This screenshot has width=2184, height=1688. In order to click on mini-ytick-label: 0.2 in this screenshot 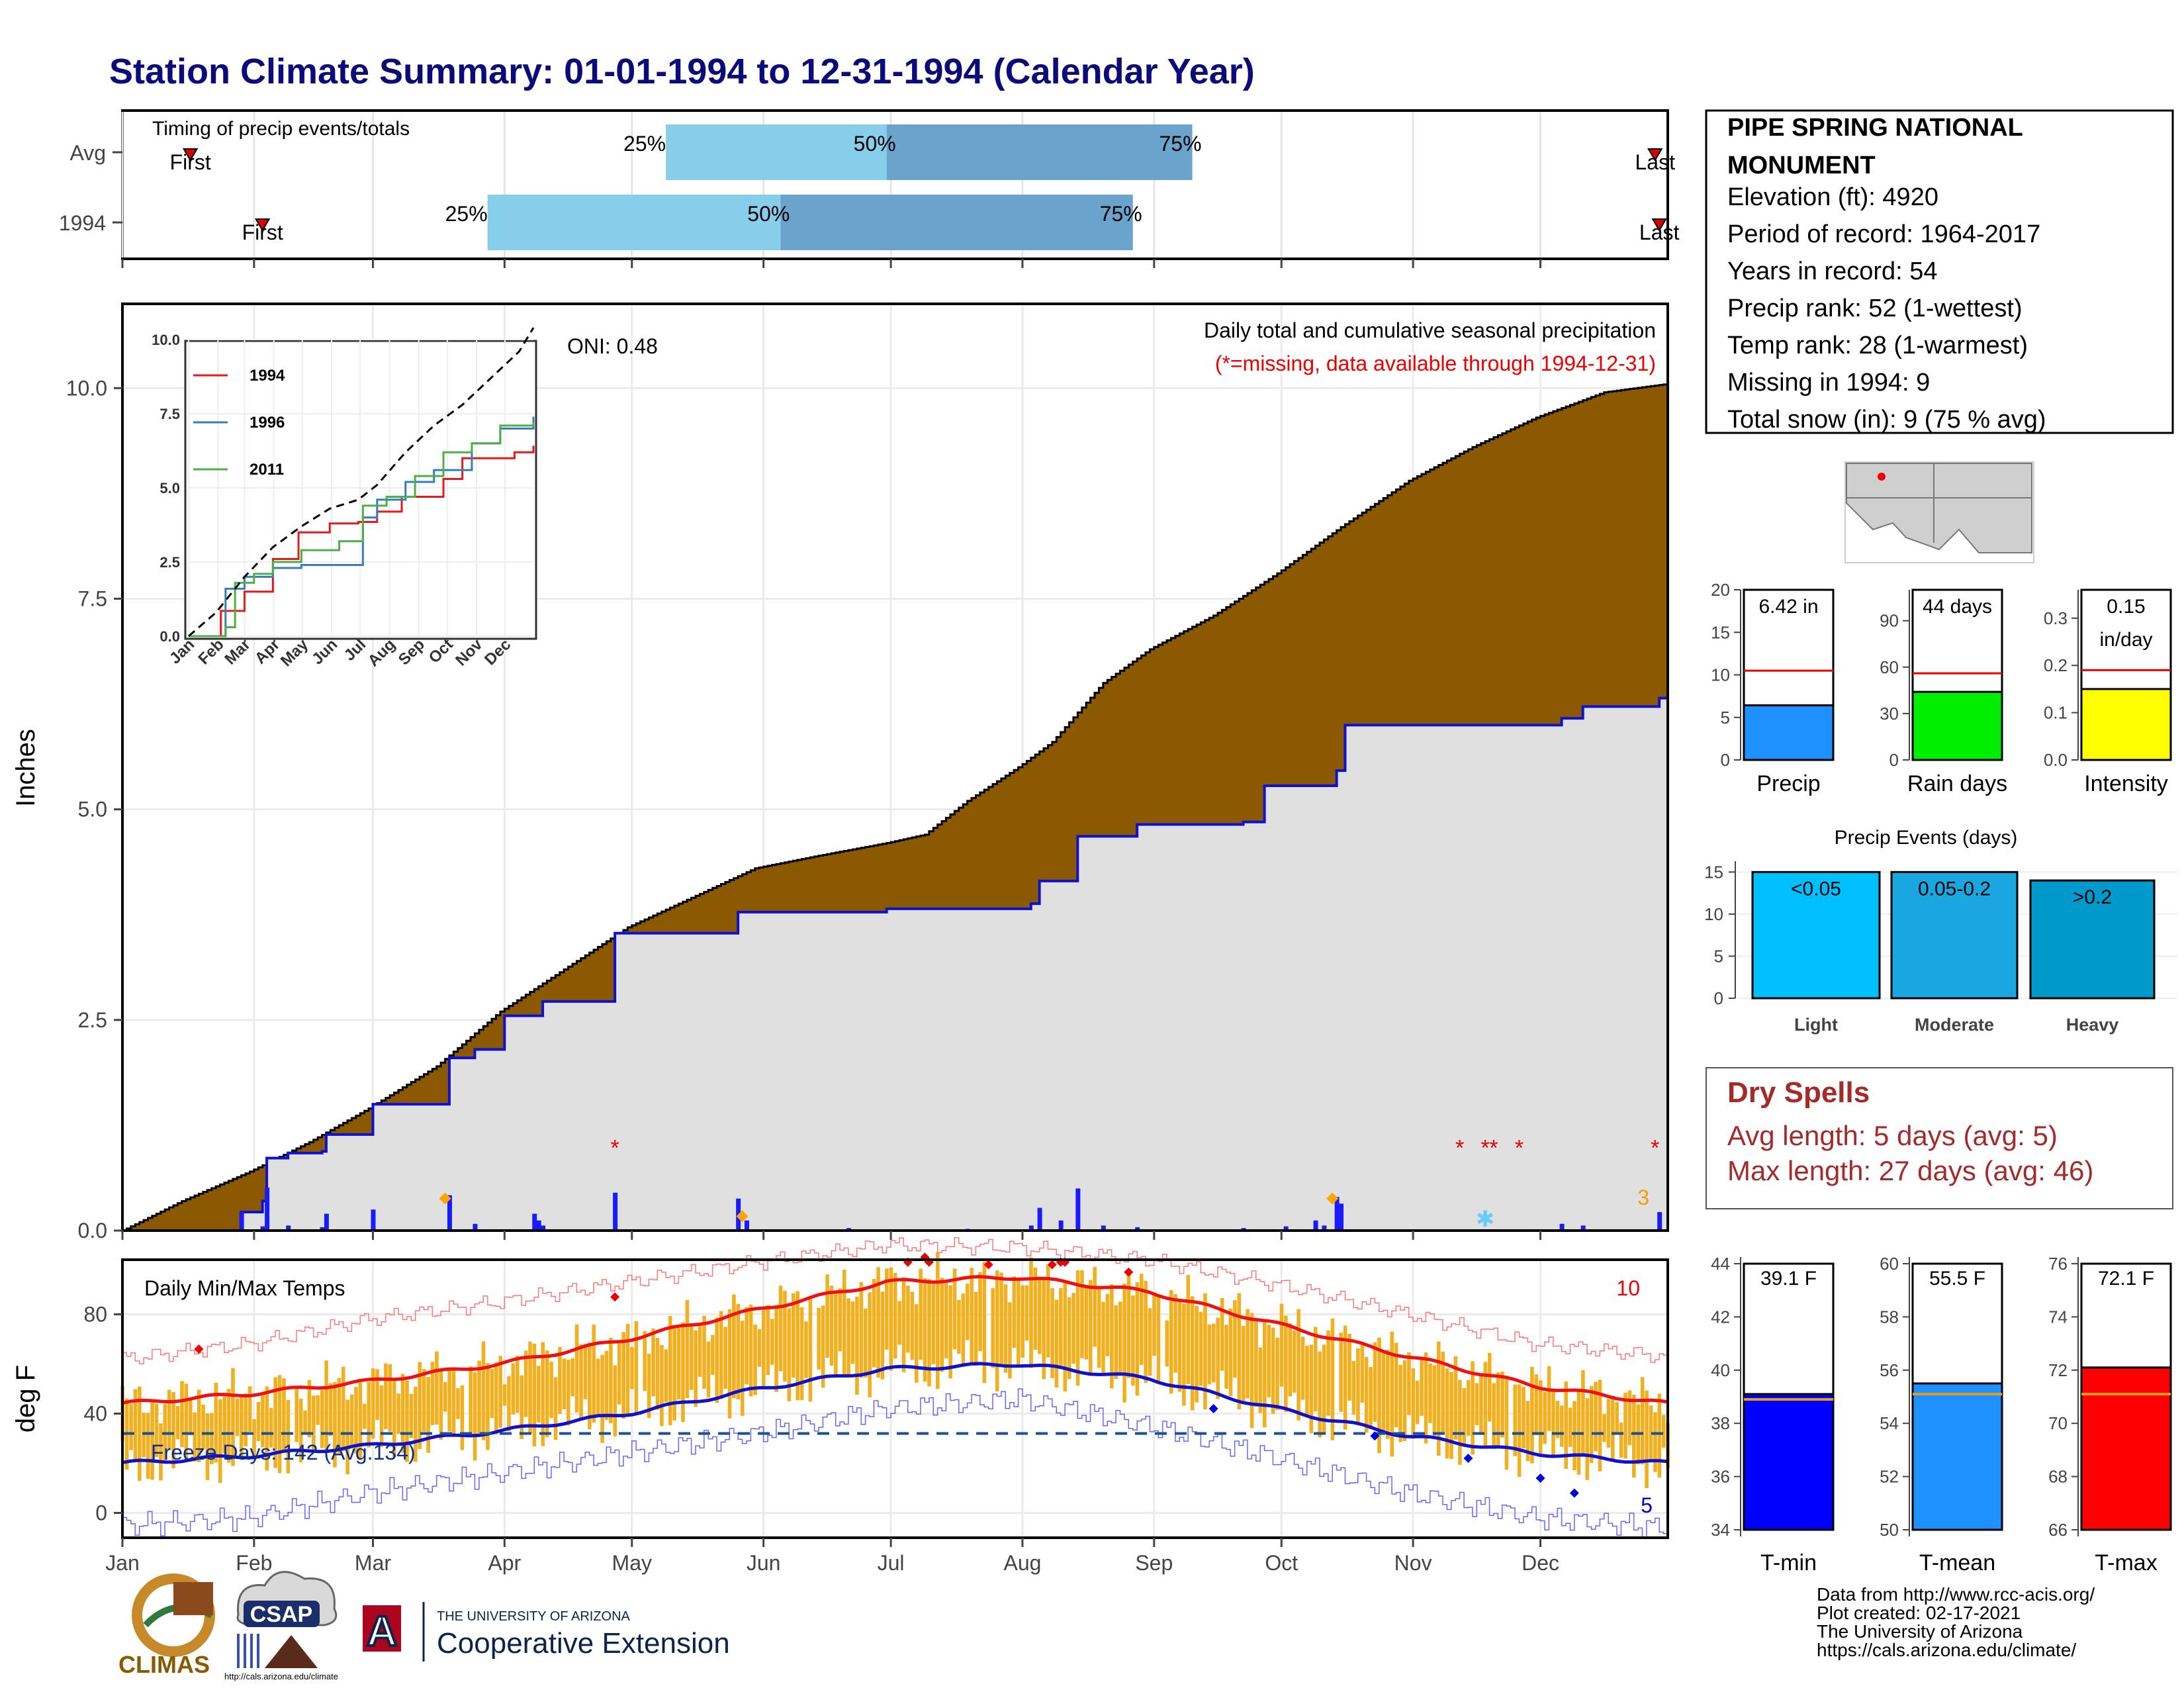, I will do `click(2056, 665)`.